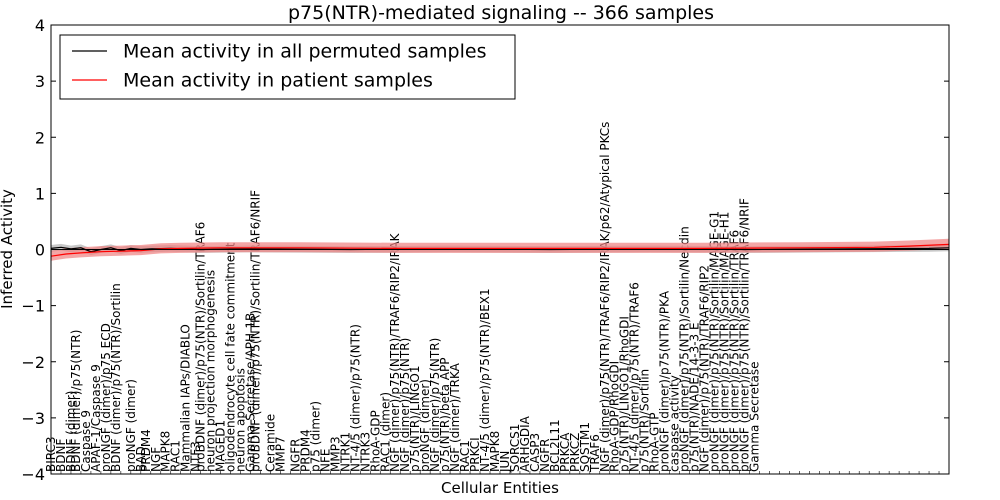 The width and height of the screenshot is (1000, 500). What do you see at coordinates (385, 432) in the screenshot?
I see `entity-label: RAC1 (dimer)` at bounding box center [385, 432].